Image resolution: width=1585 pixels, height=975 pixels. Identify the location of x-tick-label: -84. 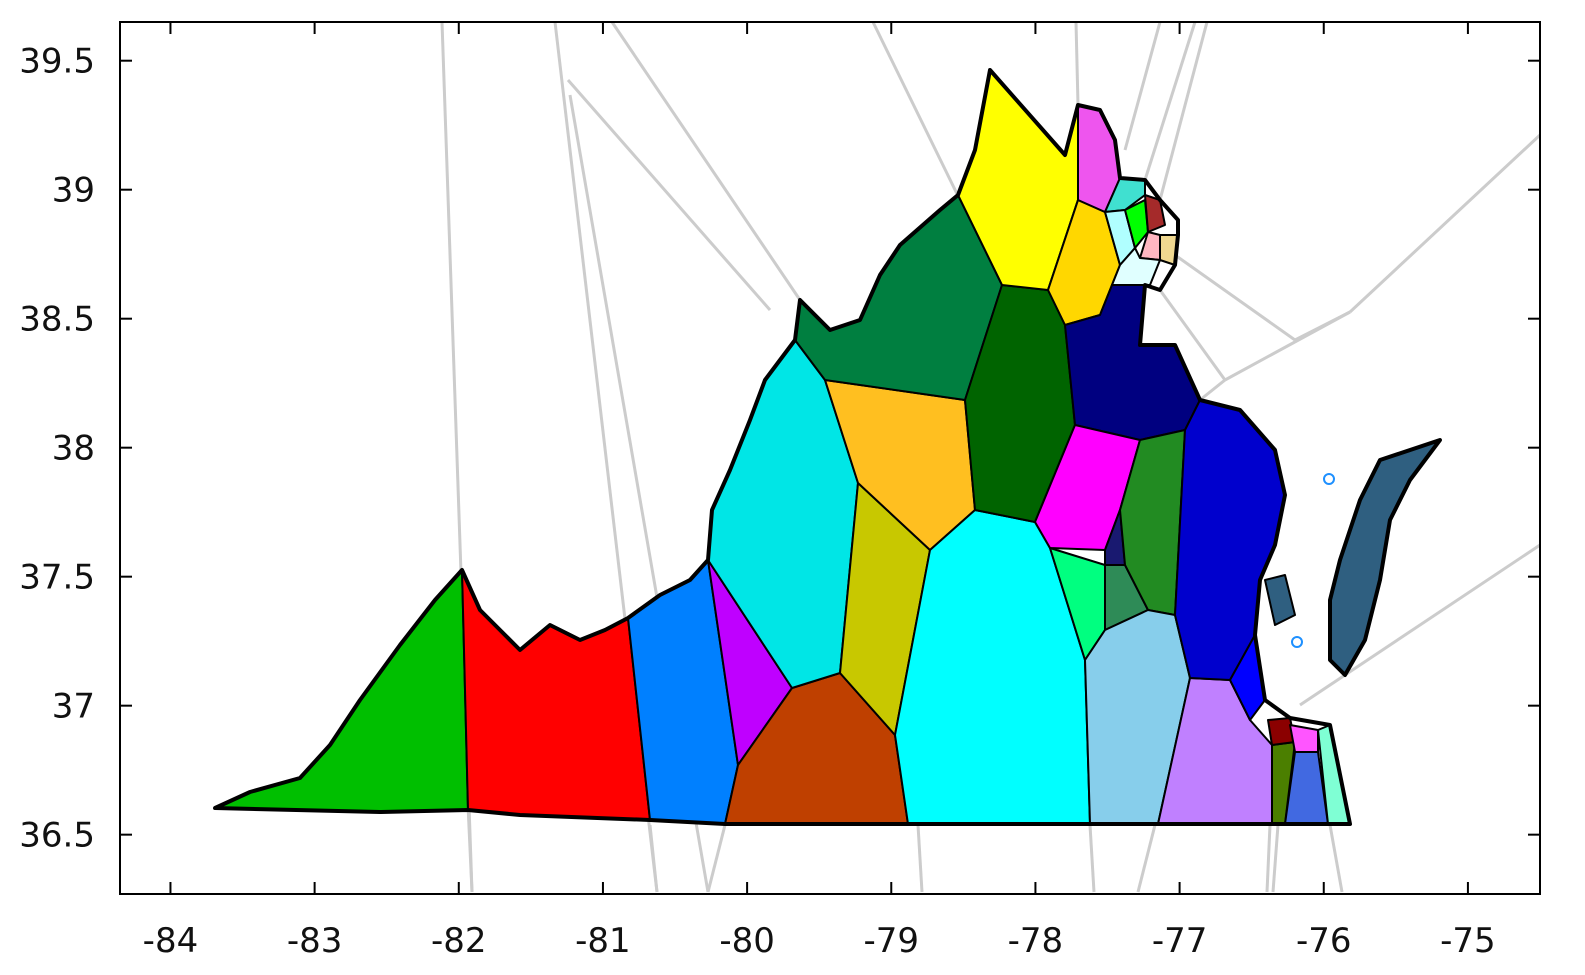
(171, 941).